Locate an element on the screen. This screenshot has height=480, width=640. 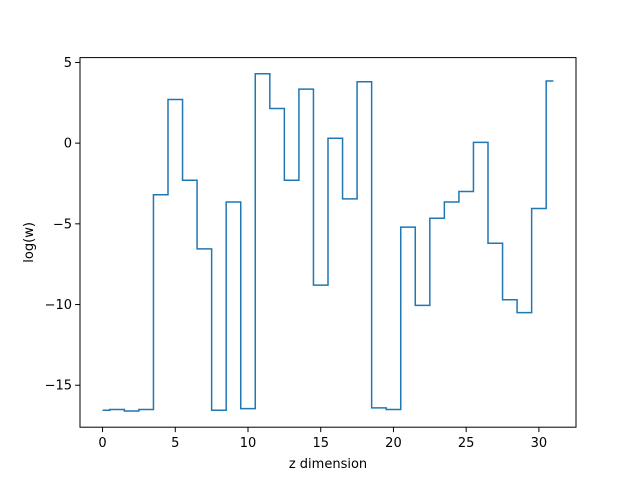
y-axis: −15 −10 −5 0 5 is located at coordinates (62, 225).